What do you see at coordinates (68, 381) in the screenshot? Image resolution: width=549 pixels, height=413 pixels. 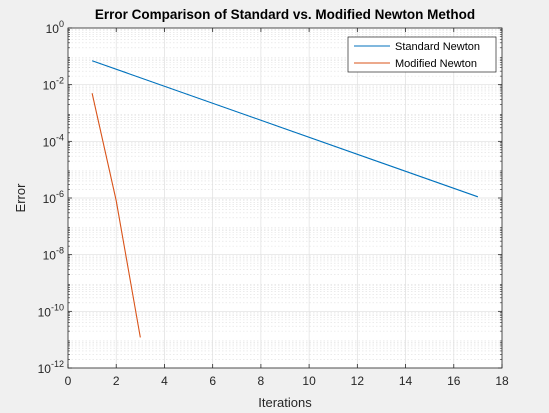 I see `x-tick-label: 0` at bounding box center [68, 381].